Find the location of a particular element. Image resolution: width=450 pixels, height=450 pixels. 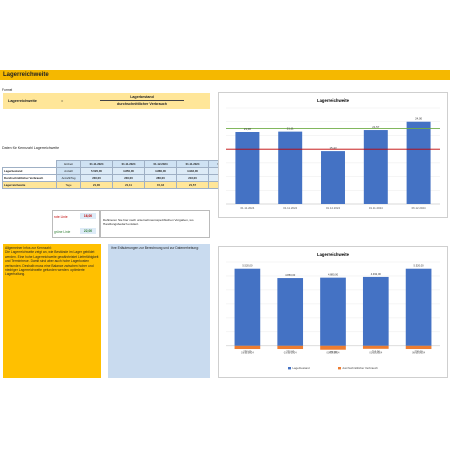

row-label: Lagerbestand is located at coordinates (29, 171).